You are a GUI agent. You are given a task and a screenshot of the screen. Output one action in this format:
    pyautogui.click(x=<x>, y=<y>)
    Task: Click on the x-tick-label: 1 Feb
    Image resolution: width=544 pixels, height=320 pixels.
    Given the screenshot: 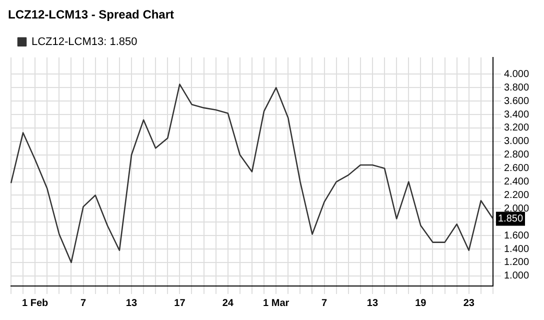 What is the action you would take?
    pyautogui.click(x=35, y=303)
    